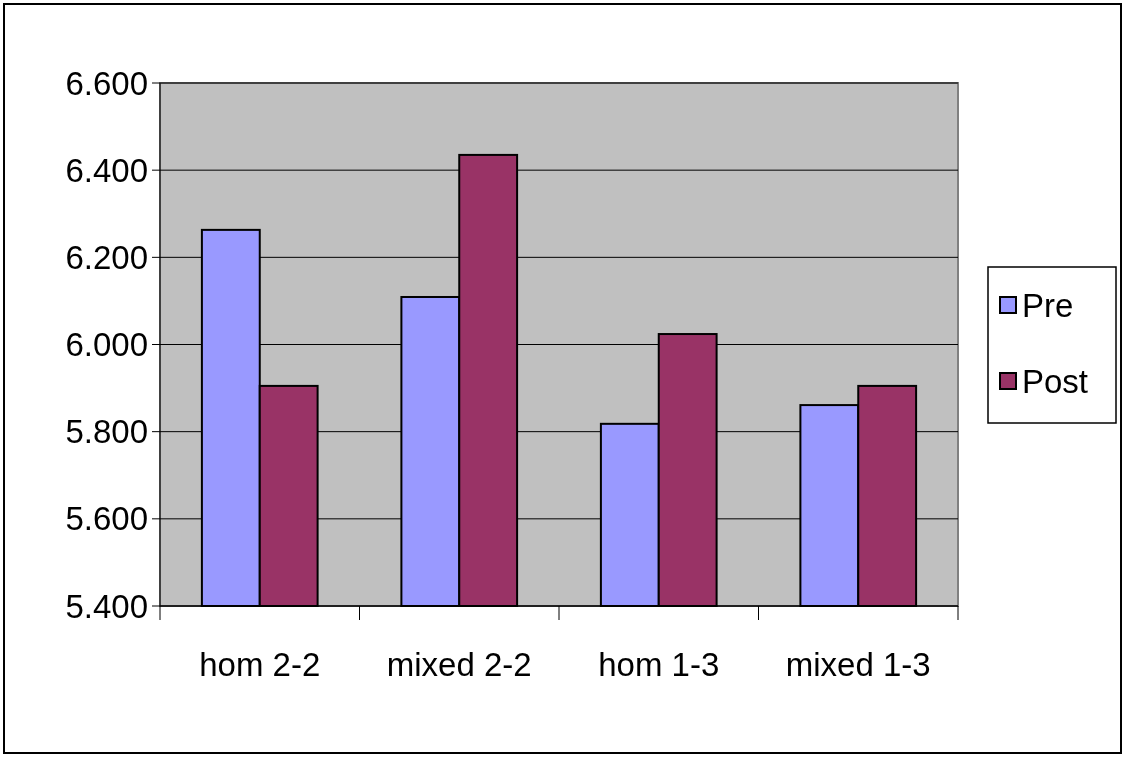 This screenshot has width=1125, height=757. I want to click on x-tick-label: mixed 1-3, so click(858, 664).